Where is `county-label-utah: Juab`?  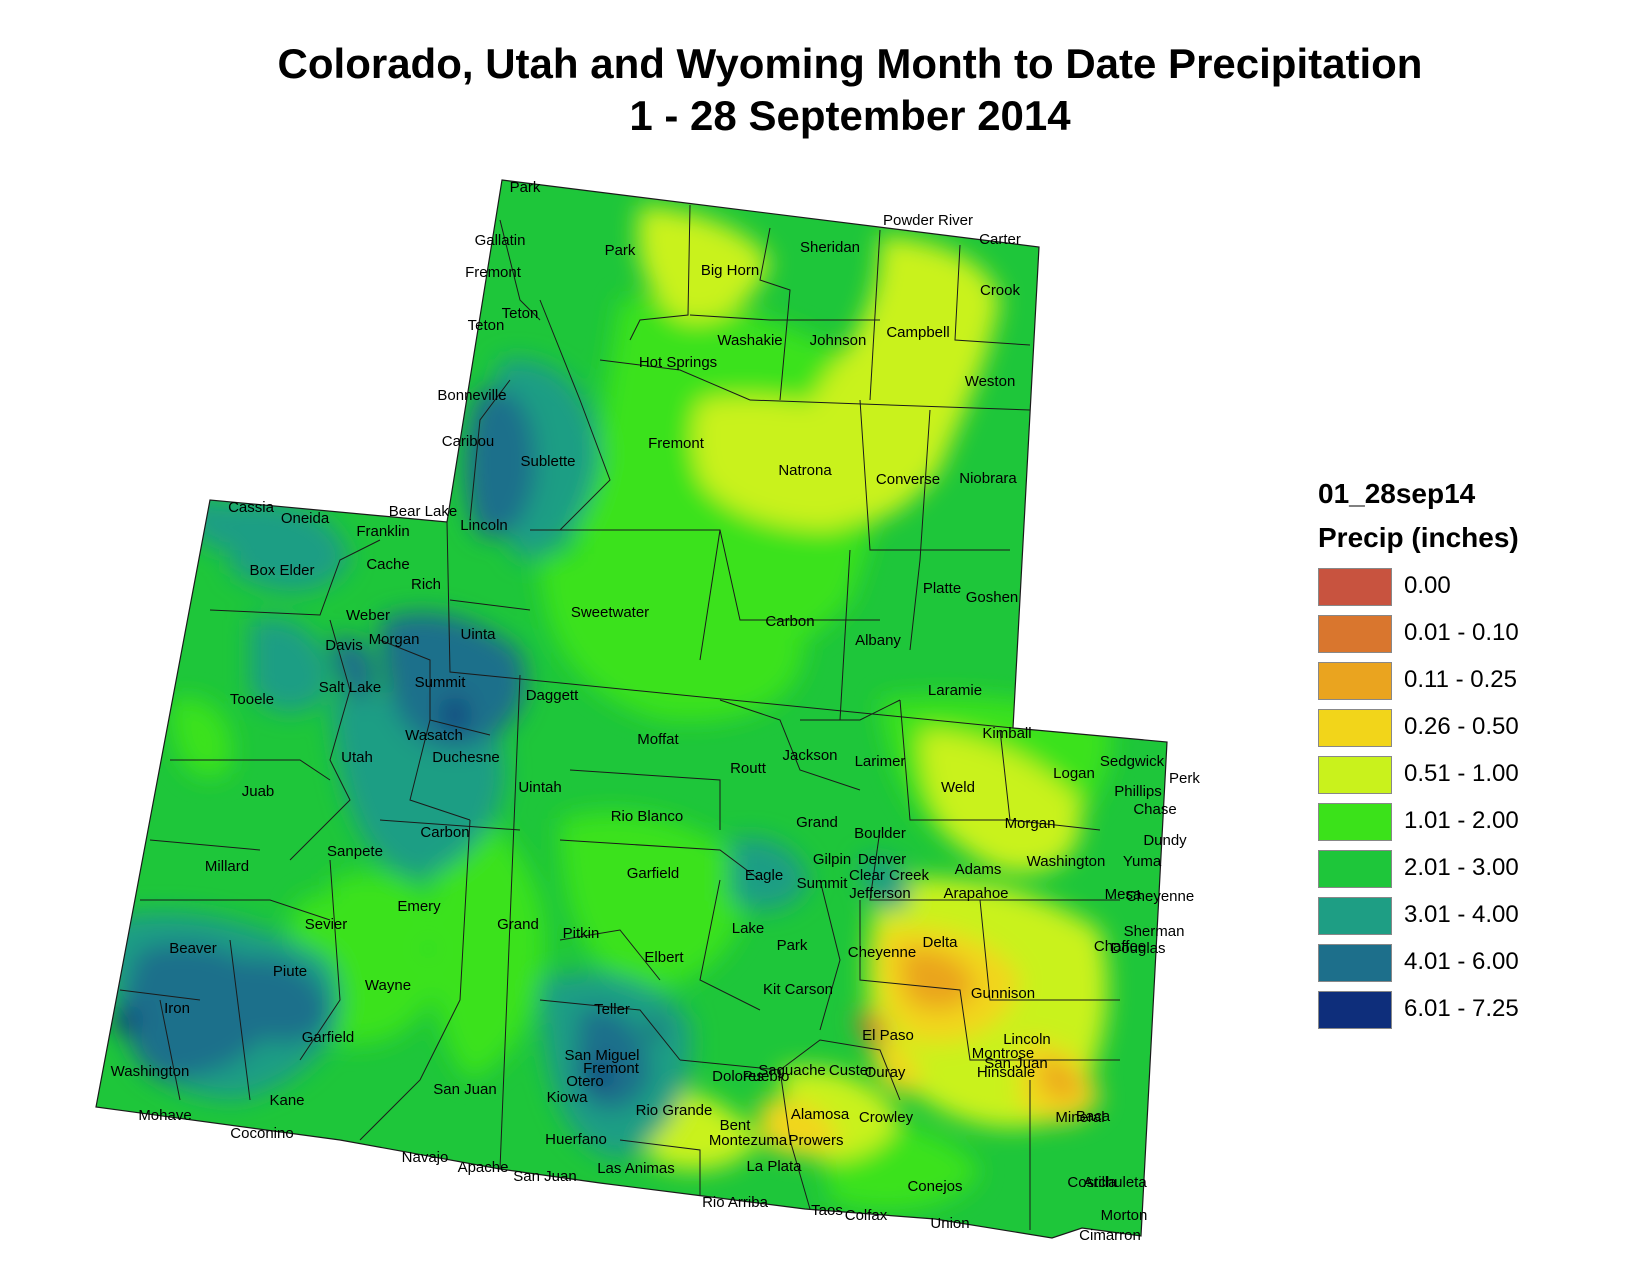
county-label-utah: Juab is located at coordinates (258, 791).